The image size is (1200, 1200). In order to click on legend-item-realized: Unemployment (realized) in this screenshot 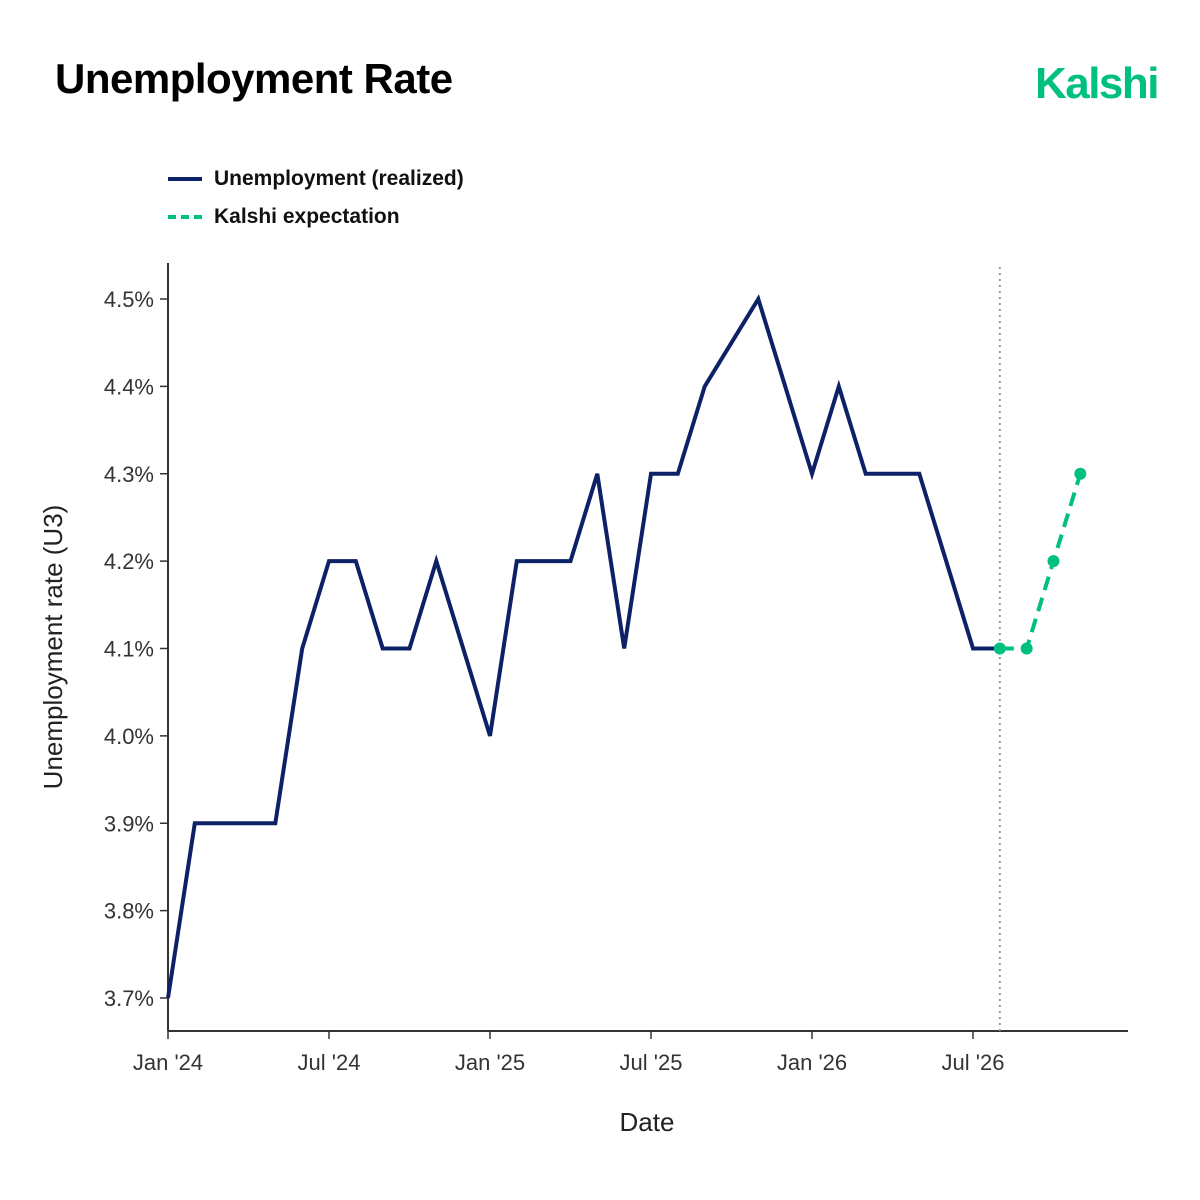, I will do `click(316, 179)`.